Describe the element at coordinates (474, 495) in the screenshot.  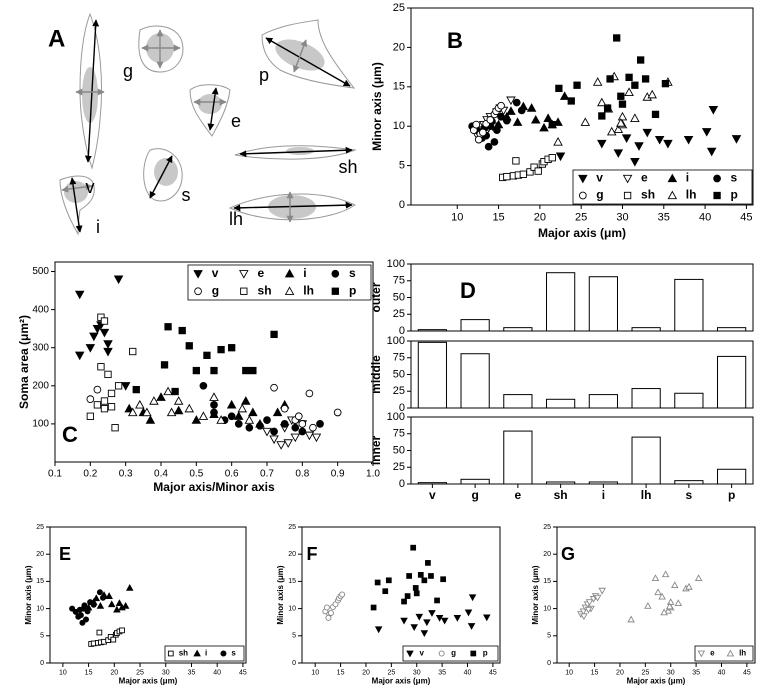
I see `x-tick-label: g` at that location.